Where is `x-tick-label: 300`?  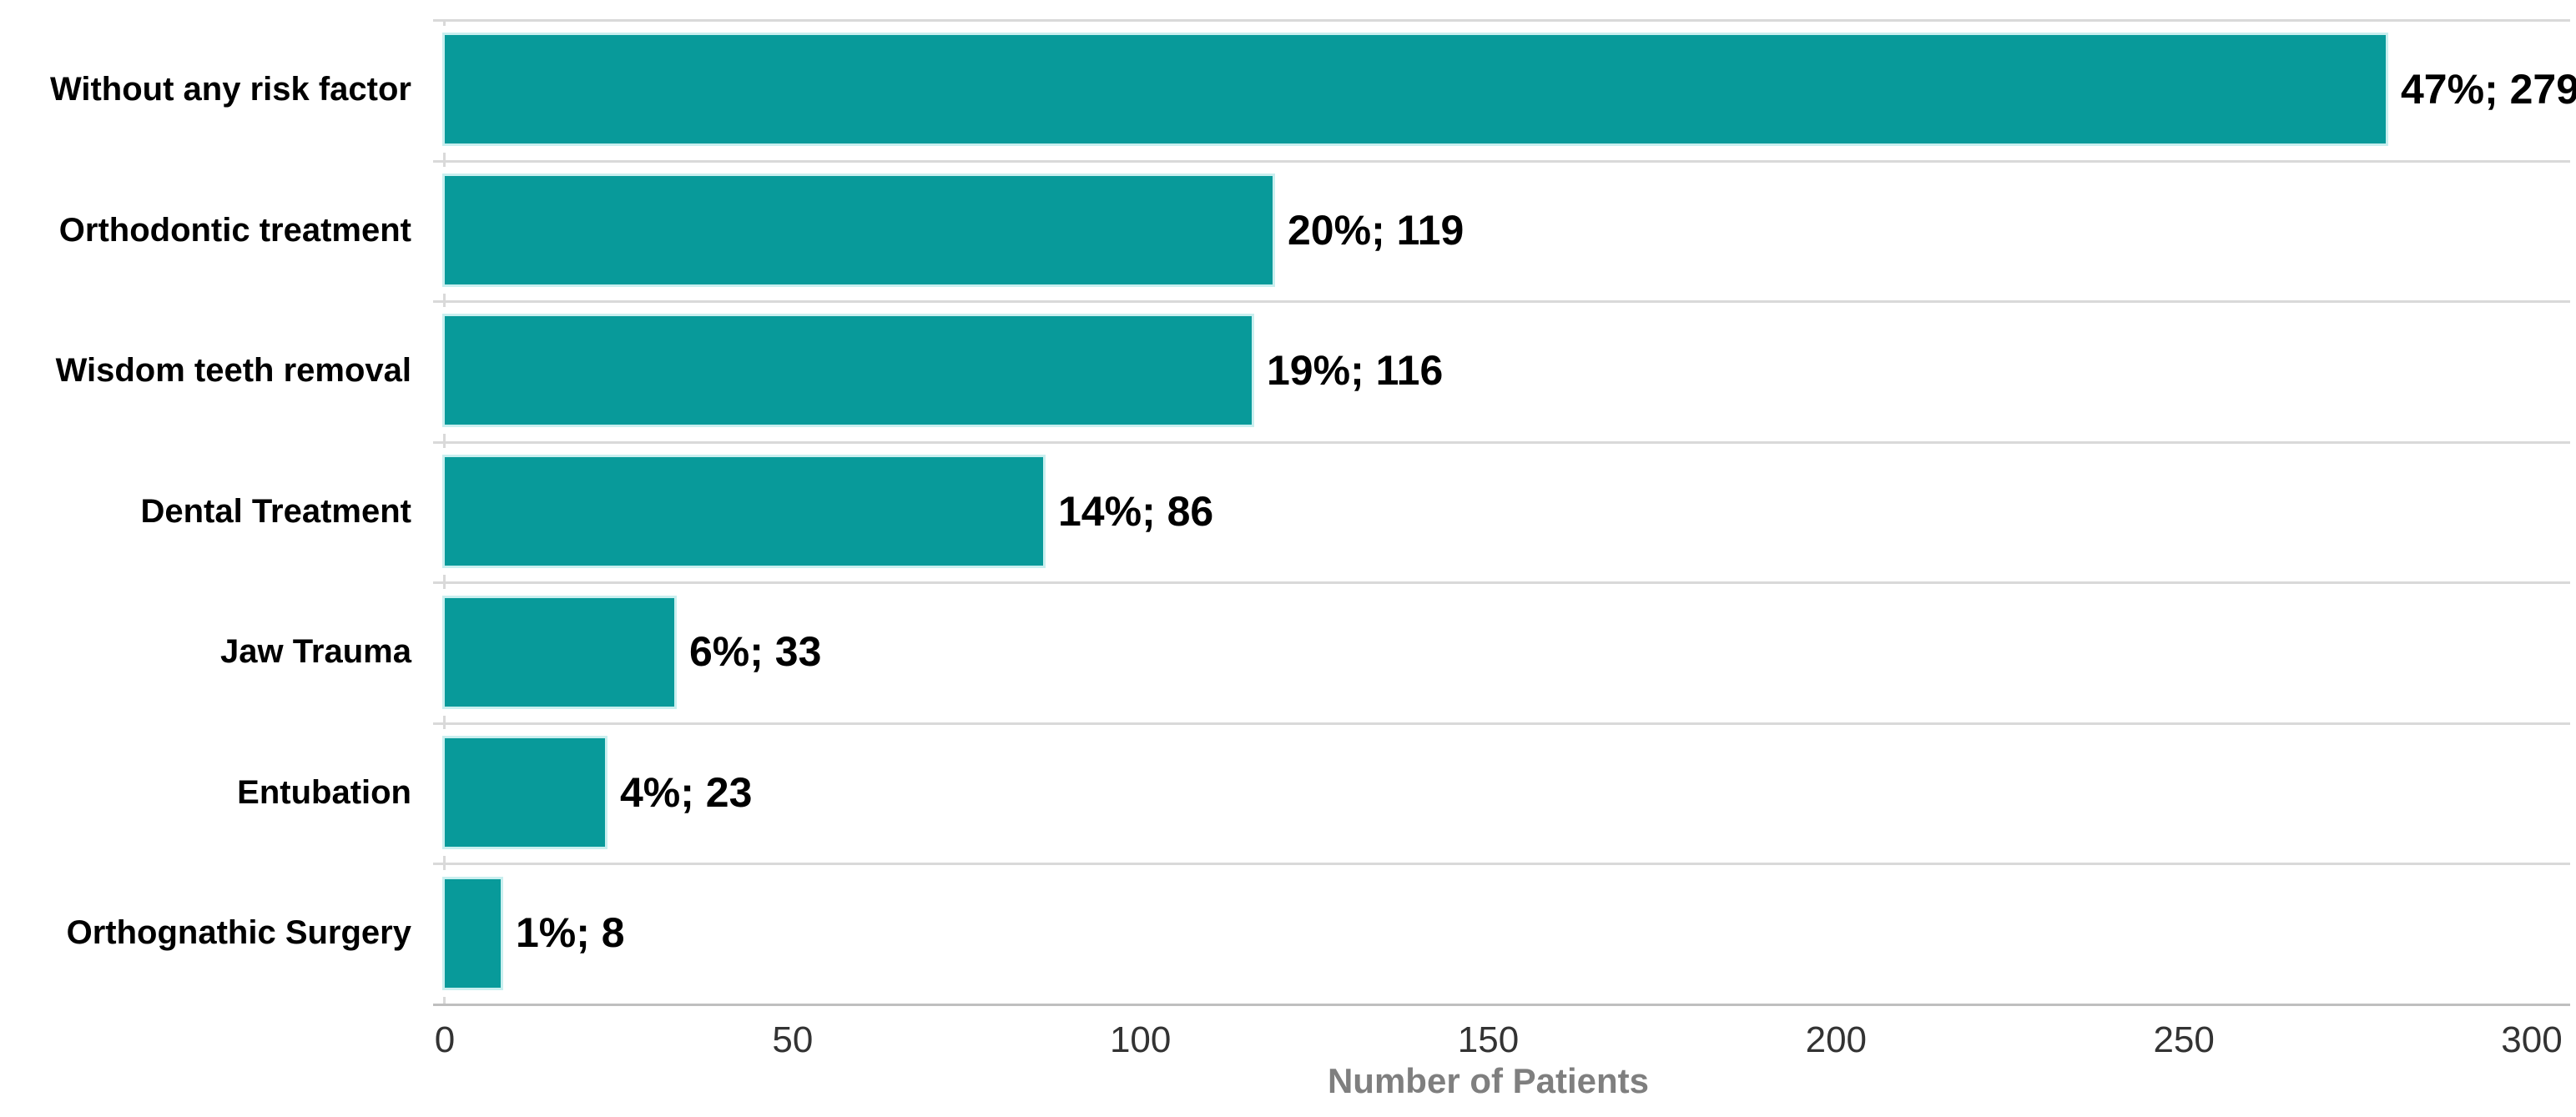 x-tick-label: 300 is located at coordinates (2532, 1039).